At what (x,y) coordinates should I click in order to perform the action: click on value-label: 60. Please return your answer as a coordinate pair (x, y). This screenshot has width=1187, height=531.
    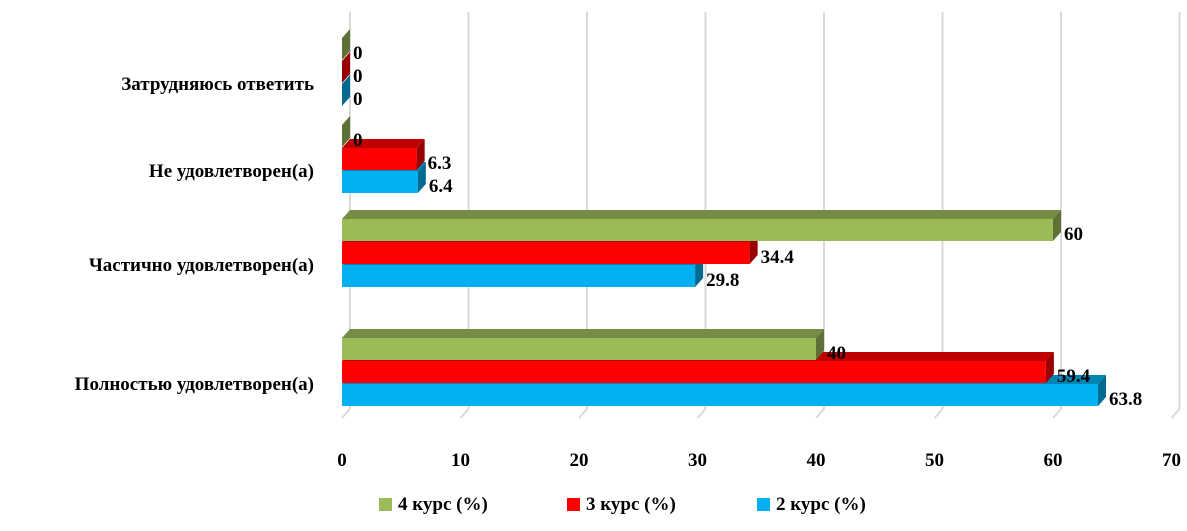
    Looking at the image, I should click on (1073, 234).